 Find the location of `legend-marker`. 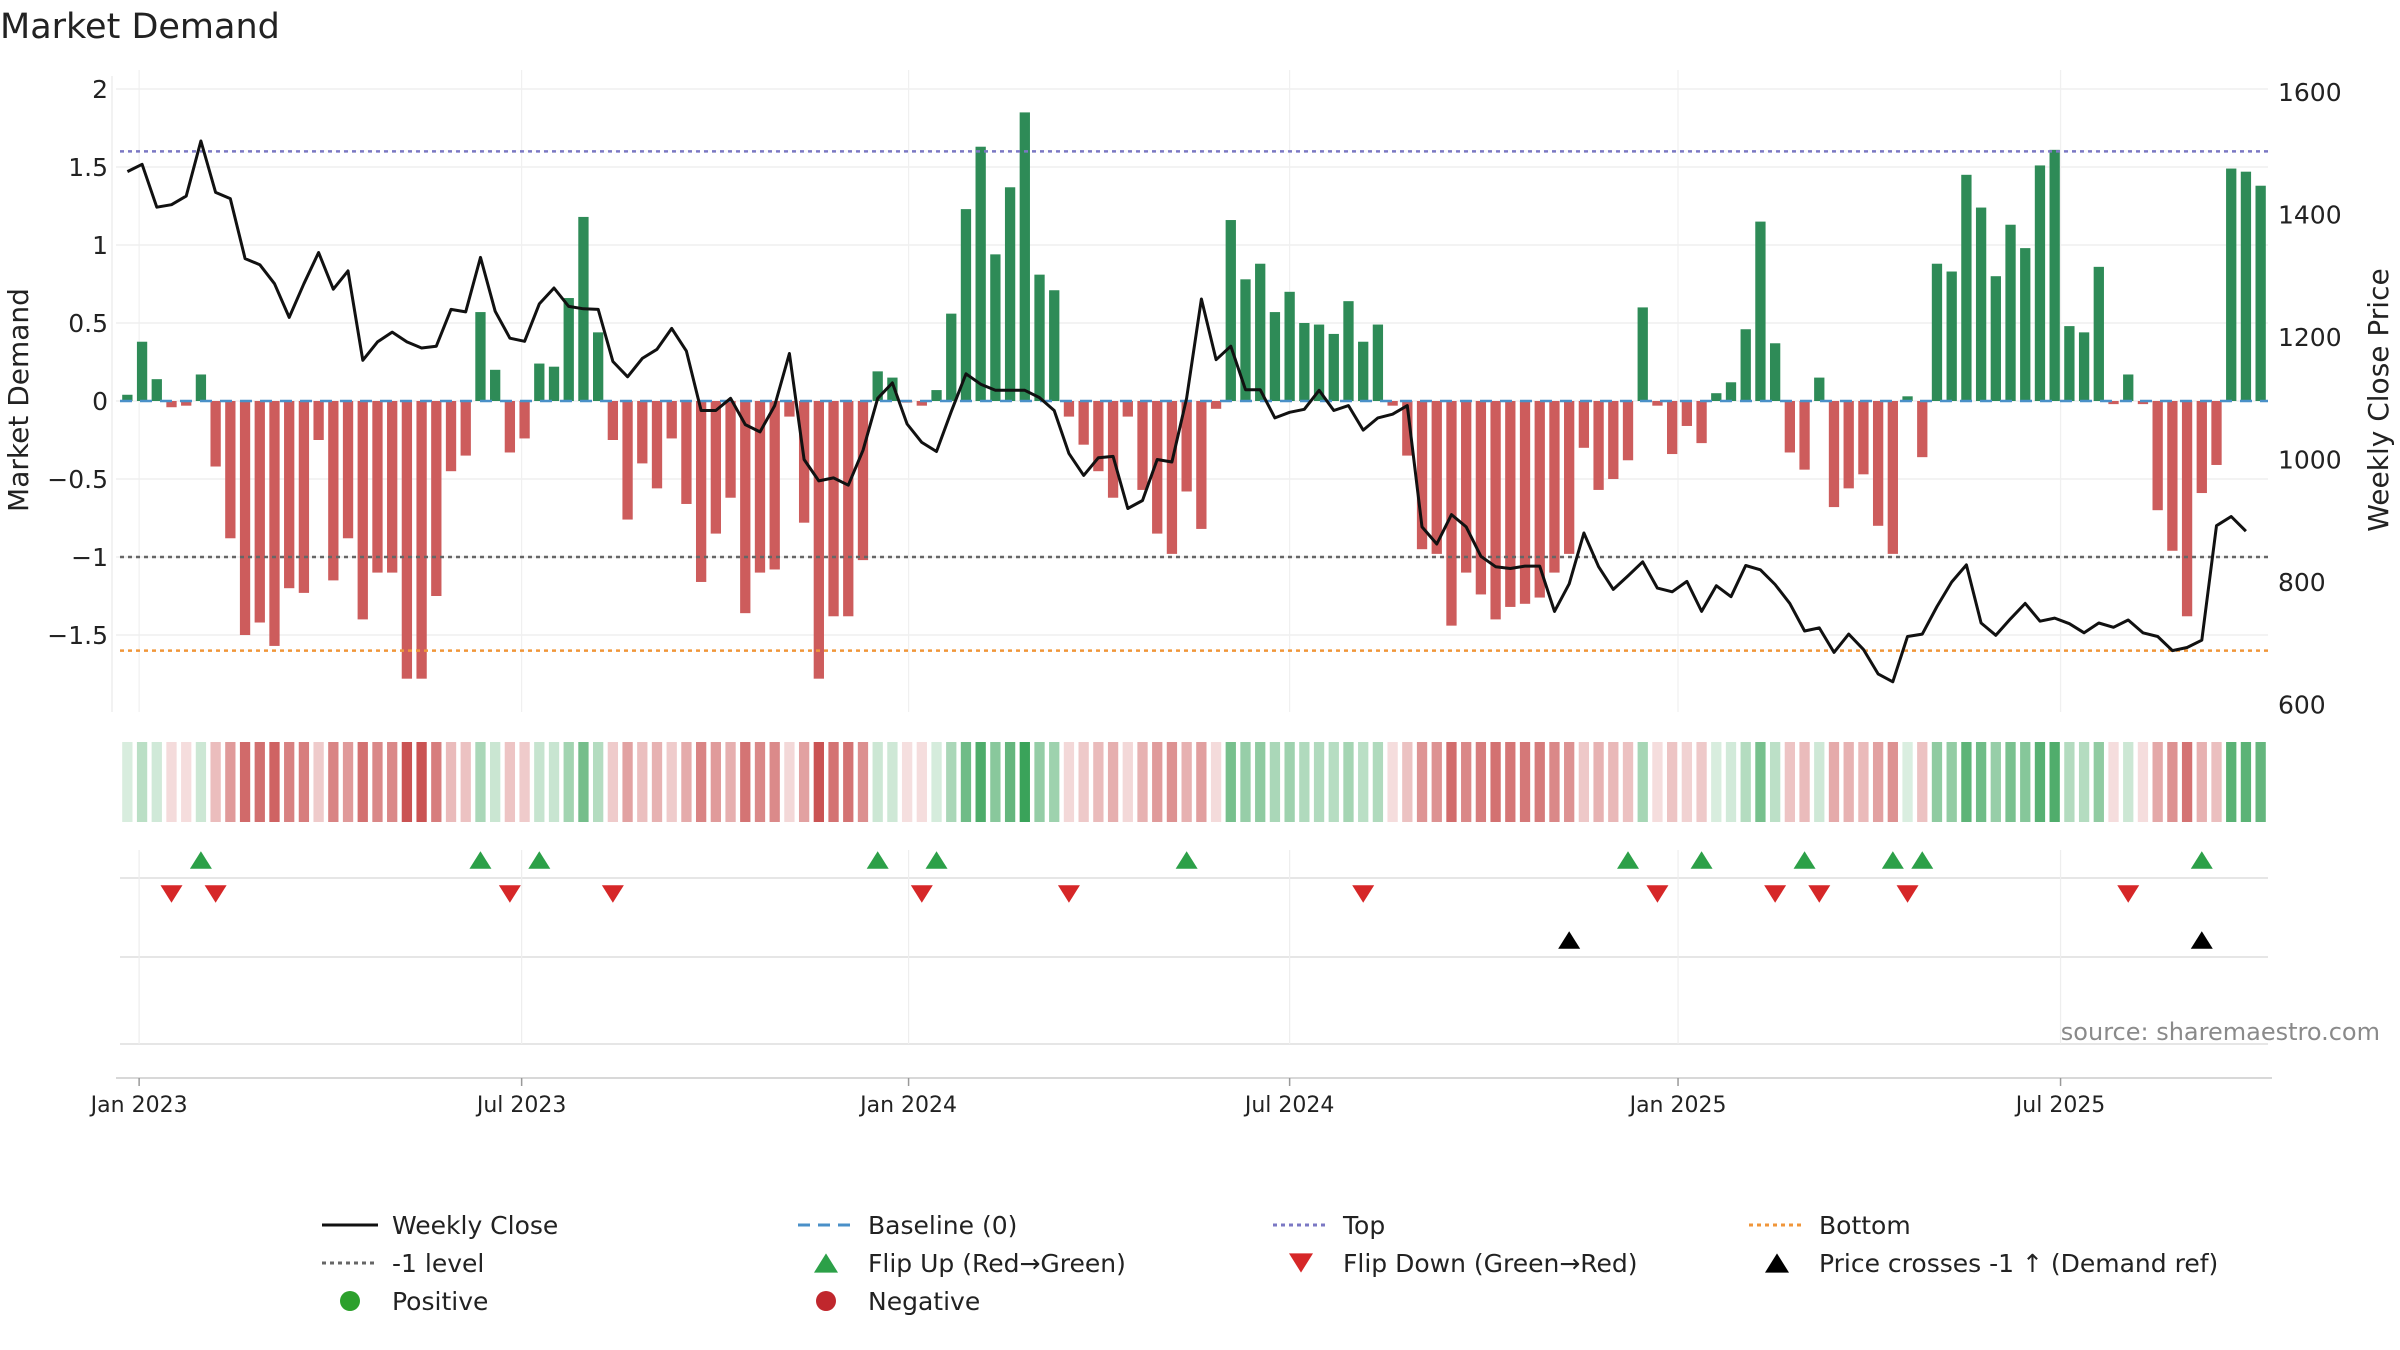

legend-marker is located at coordinates (350, 1301).